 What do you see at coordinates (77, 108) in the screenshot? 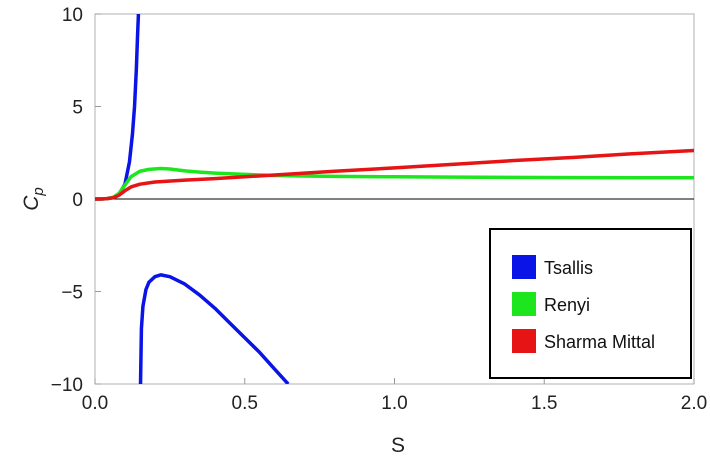
I see `y-tick-label: 5` at bounding box center [77, 108].